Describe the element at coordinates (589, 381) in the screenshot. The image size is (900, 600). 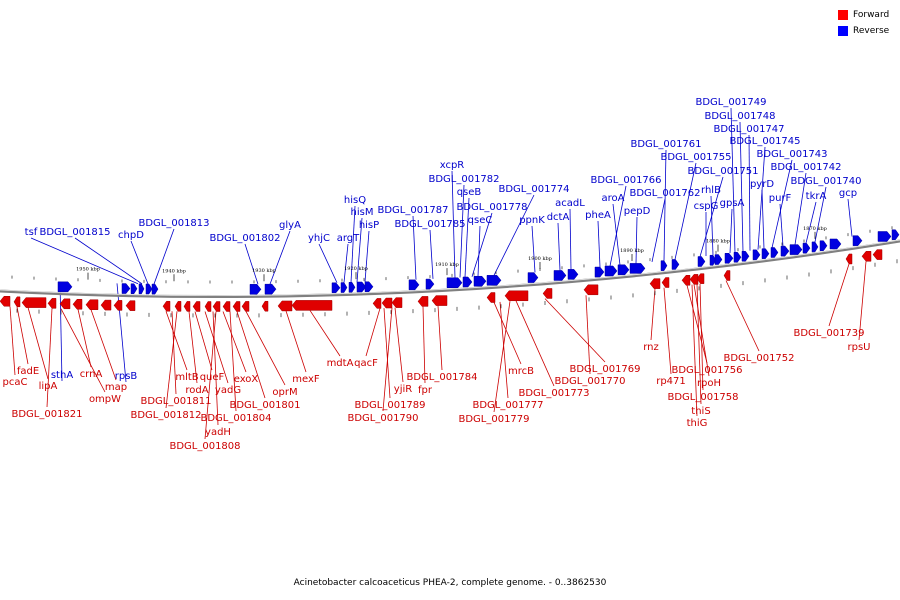
I see `gene-label-bdgl-001770: BDGL_001770` at that location.